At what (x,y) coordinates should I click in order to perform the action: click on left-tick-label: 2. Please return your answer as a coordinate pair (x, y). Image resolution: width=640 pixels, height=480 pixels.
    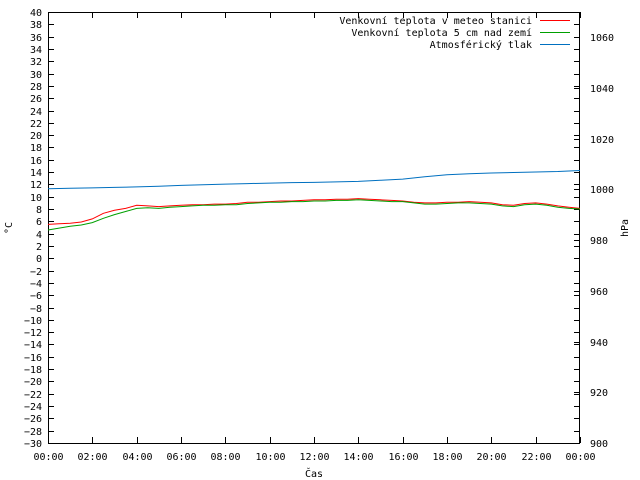
    Looking at the image, I should click on (39, 247).